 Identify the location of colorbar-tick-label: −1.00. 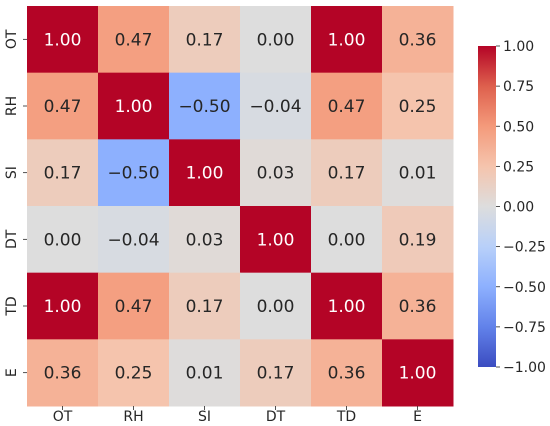
(524, 368).